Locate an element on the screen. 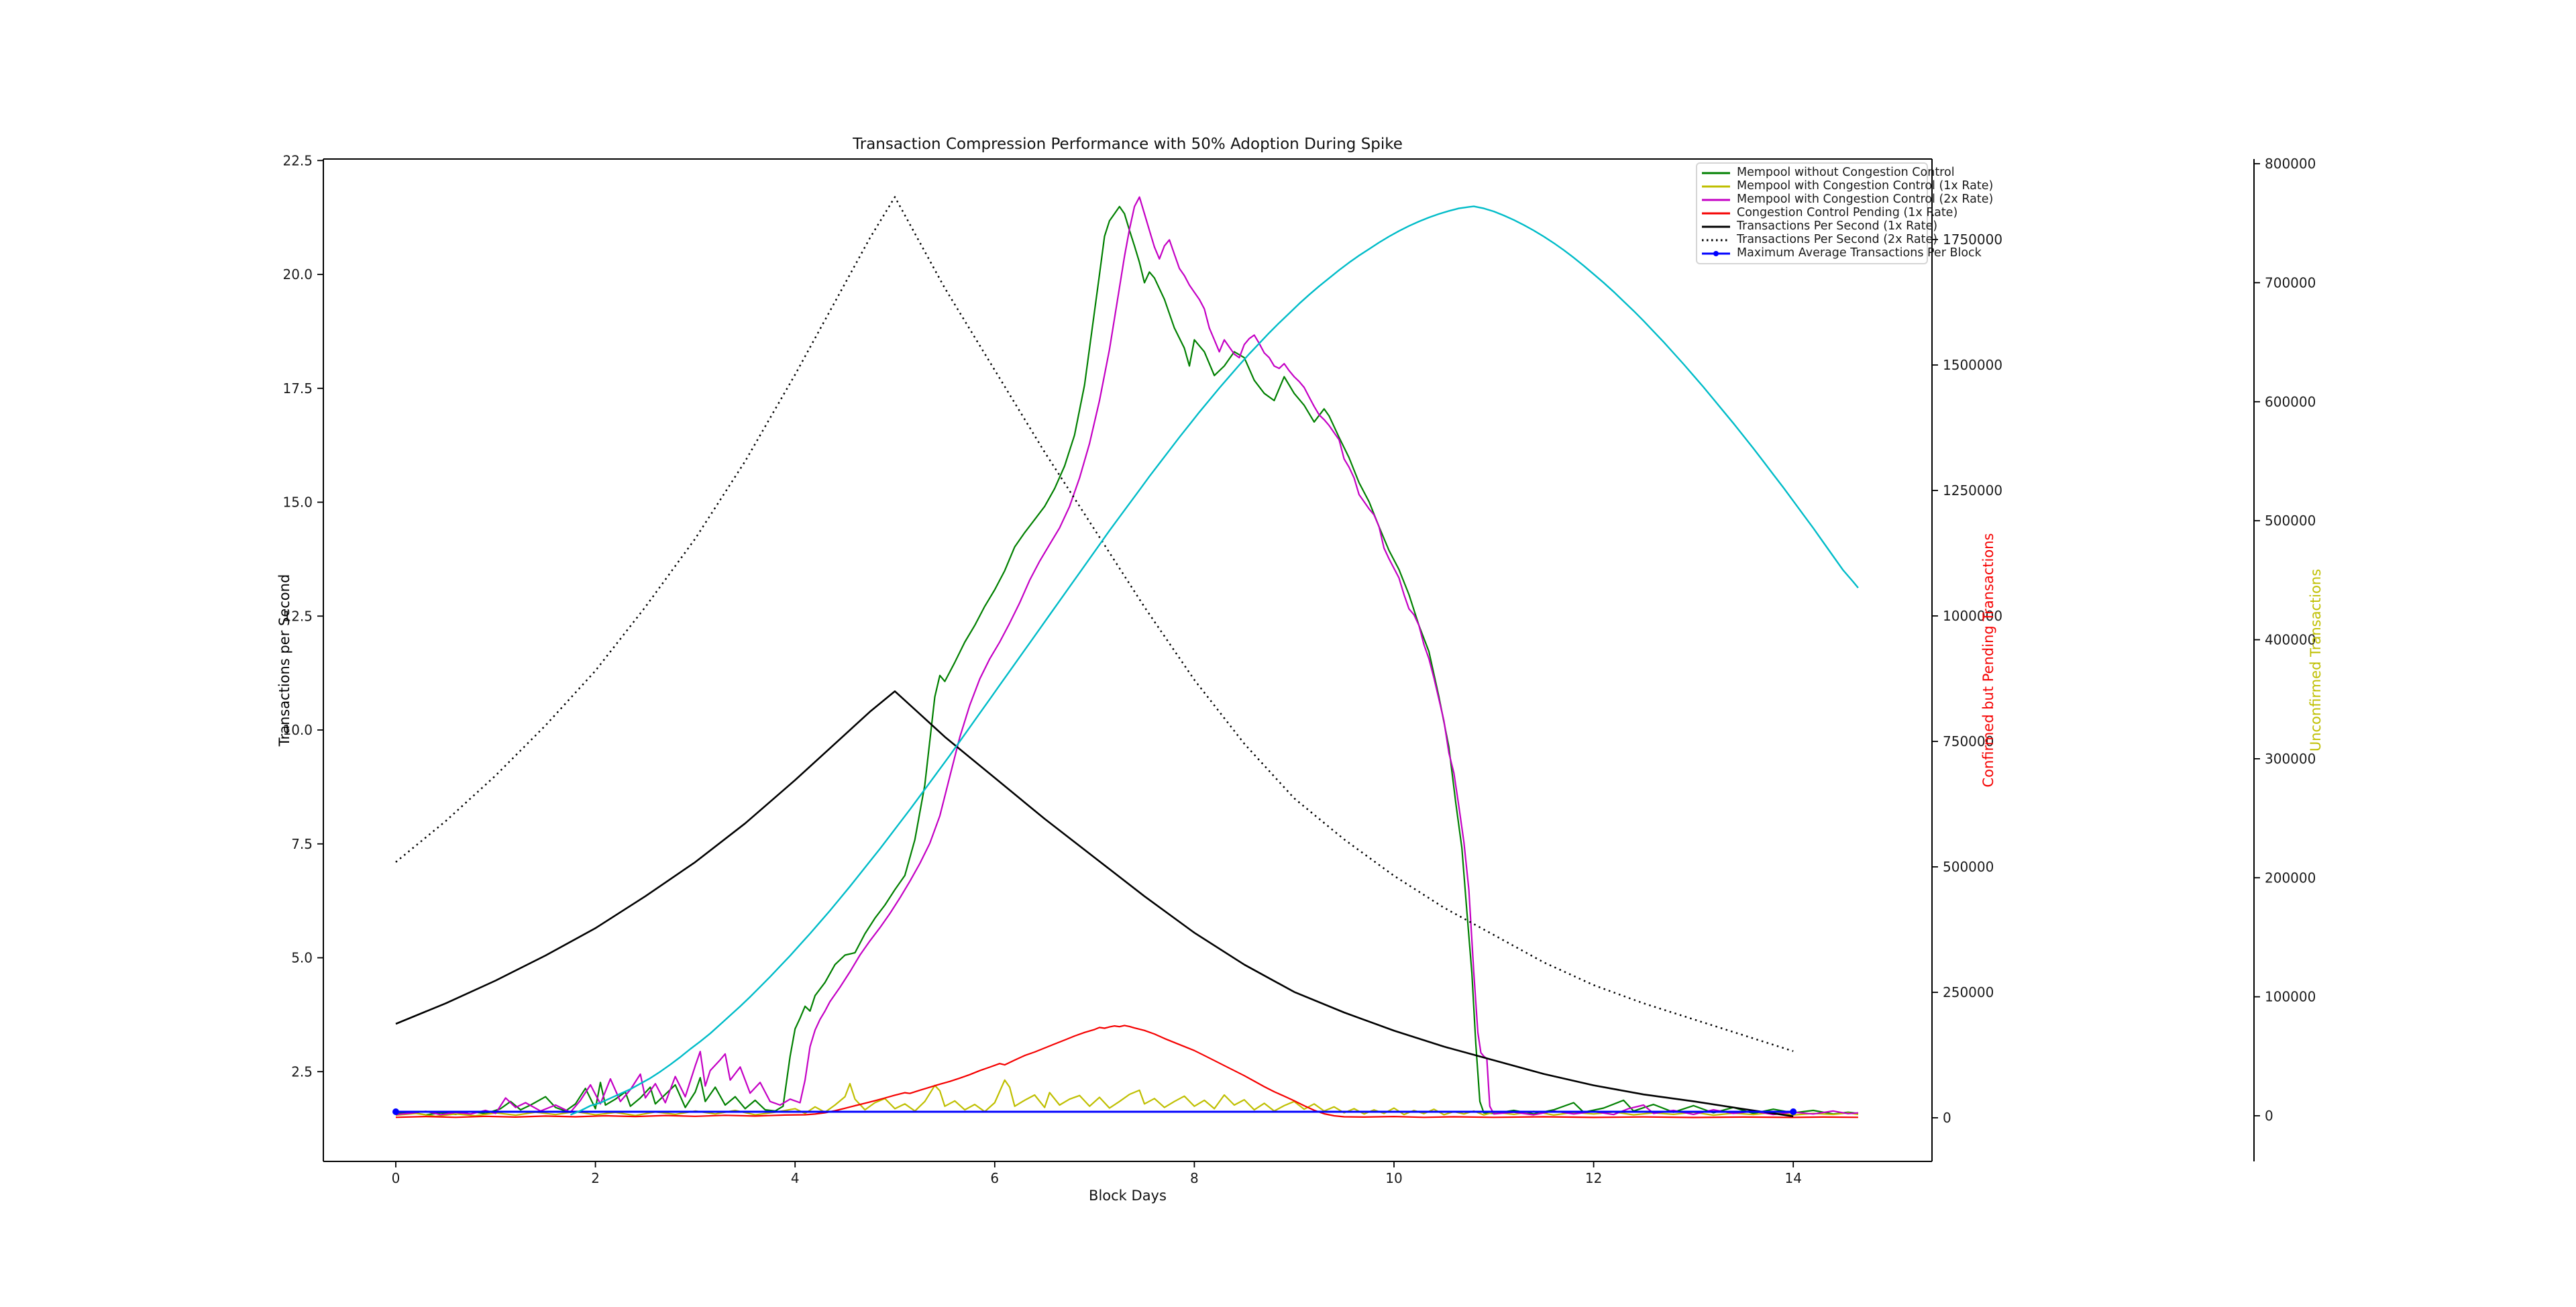 The image size is (2576, 1307). y-pending-tick-label: 250000 is located at coordinates (1968, 992).